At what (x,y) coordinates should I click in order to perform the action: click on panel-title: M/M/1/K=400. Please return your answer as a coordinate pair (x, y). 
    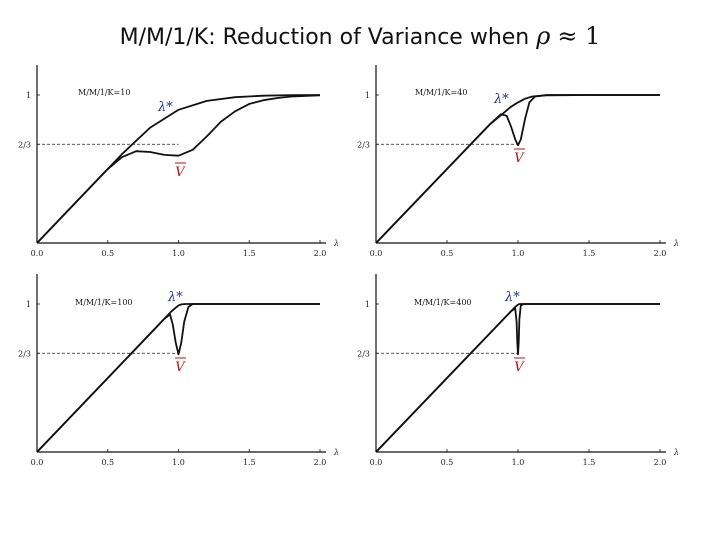
    Looking at the image, I should click on (443, 302).